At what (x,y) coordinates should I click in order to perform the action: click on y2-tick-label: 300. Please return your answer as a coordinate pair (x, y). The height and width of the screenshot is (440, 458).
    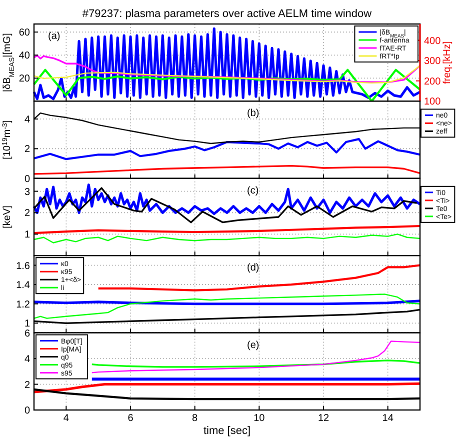
    Looking at the image, I should click on (433, 62).